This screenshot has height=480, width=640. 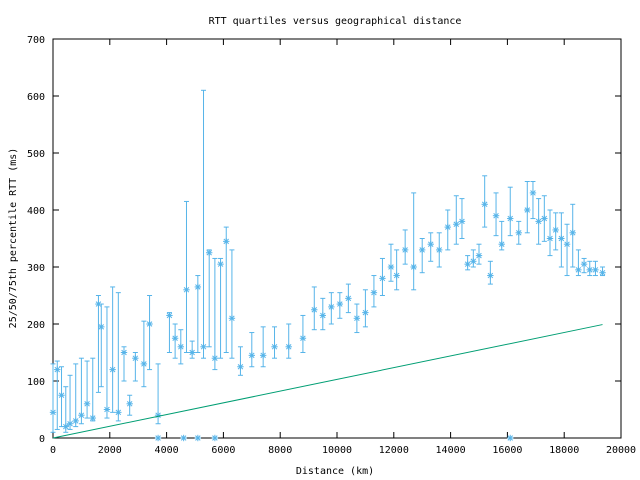 What do you see at coordinates (394, 450) in the screenshot?
I see `x-tick-label: 12000` at bounding box center [394, 450].